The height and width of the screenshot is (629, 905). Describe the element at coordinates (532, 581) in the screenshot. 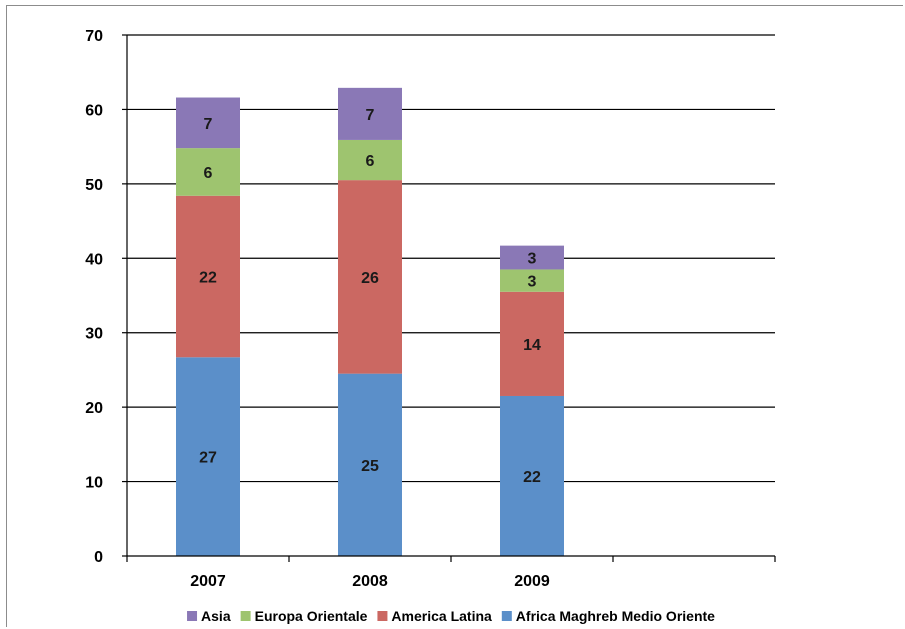

I see `x-tick-label: 2009` at that location.